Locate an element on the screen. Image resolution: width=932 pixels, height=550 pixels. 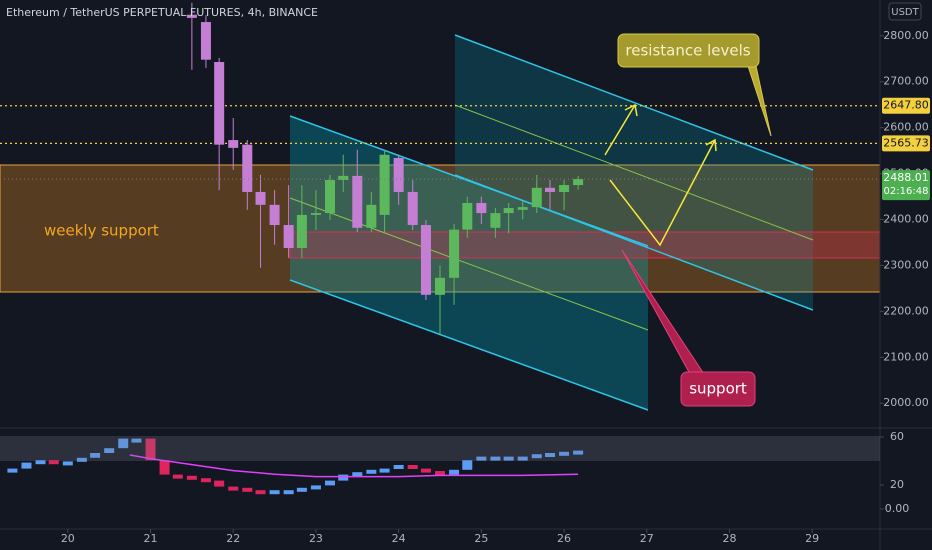
x-tick-label: 20 is located at coordinates (68, 538).